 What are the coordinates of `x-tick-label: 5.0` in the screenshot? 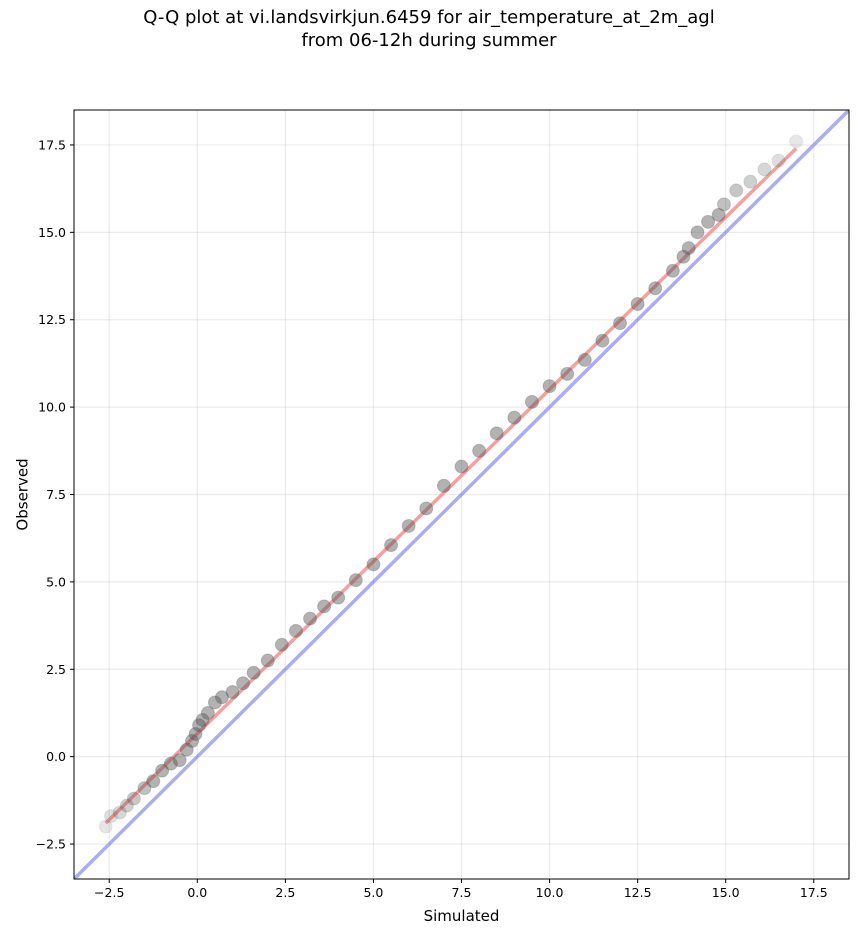 It's located at (373, 892).